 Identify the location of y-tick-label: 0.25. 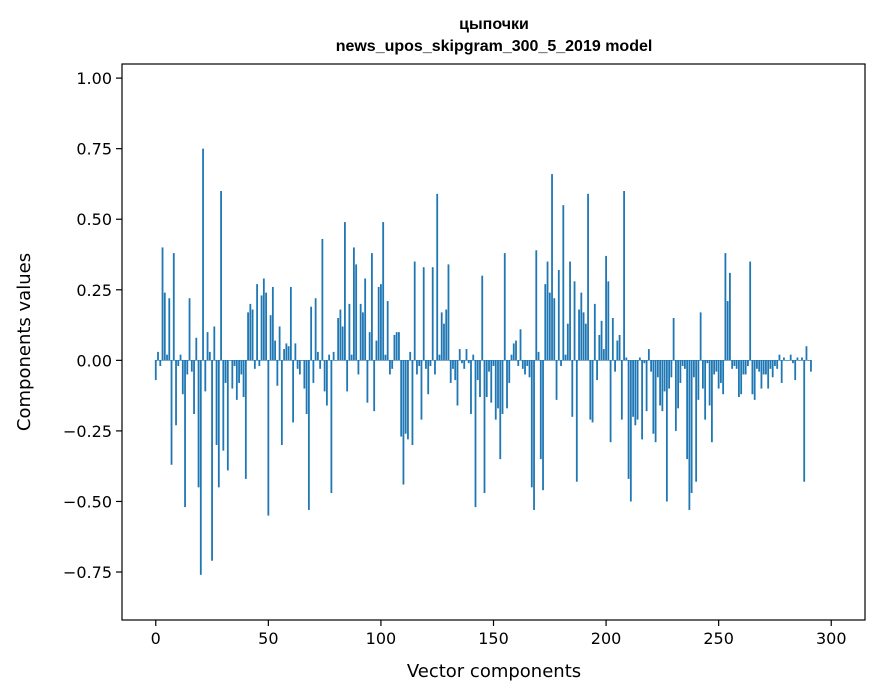
(94, 290).